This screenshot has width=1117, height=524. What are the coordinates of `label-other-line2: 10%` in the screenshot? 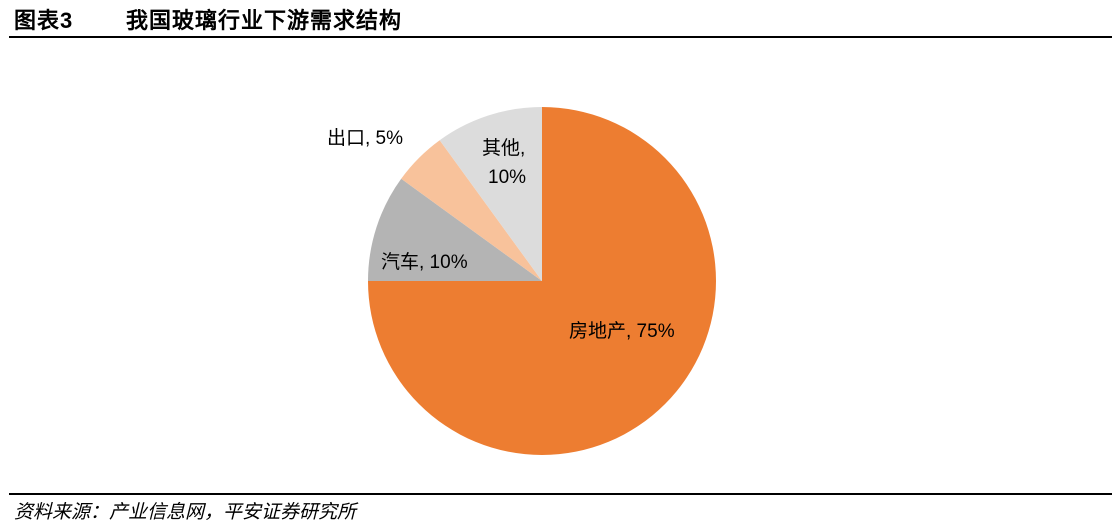 It's located at (507, 177).